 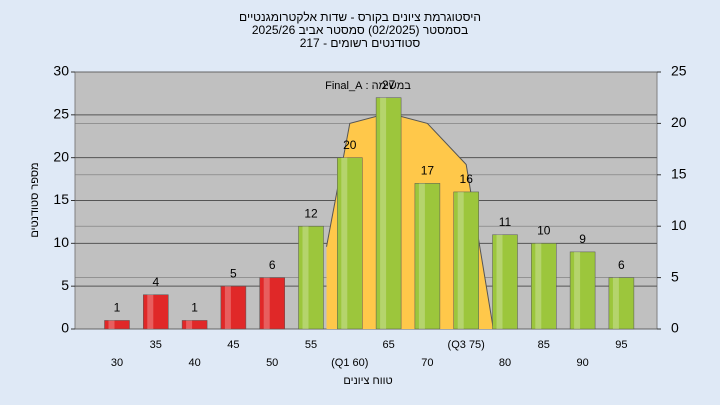 I want to click on y-tick-label: 10, so click(x=61, y=242).